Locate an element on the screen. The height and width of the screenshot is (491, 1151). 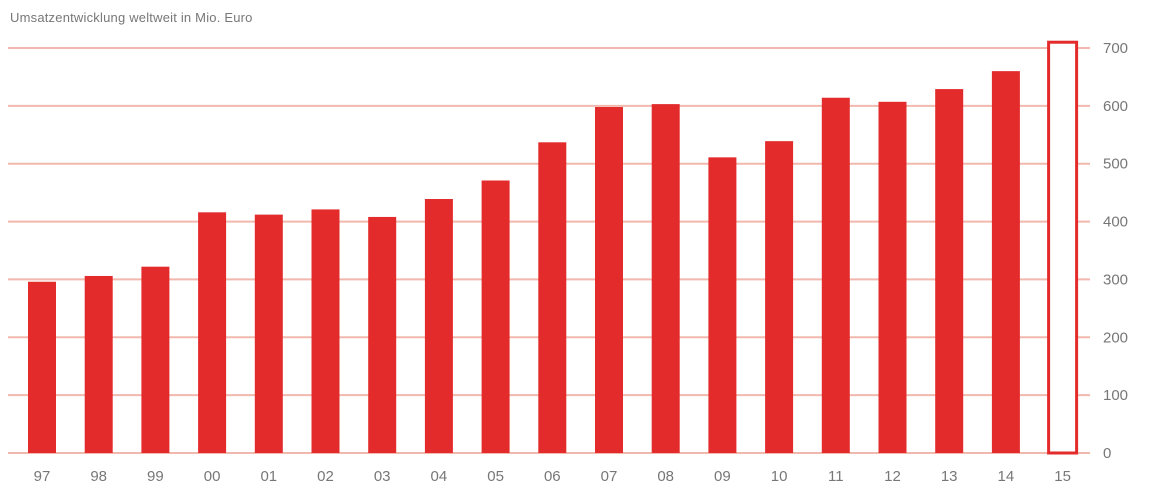
x-axis-ticks: 97 98 99 00 01 02 03 04 05 06 07 08 09 10 11 12 13 14 15 is located at coordinates (552, 476).